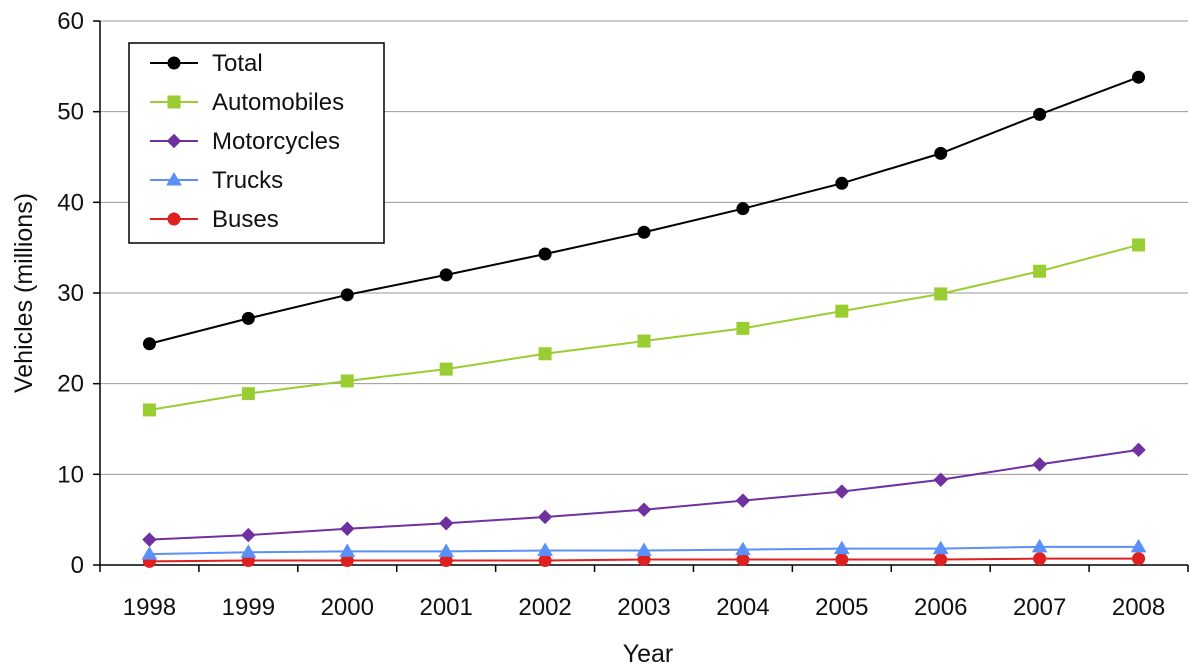 This screenshot has height=669, width=1190. I want to click on x-tick-label: 2000, so click(347, 607).